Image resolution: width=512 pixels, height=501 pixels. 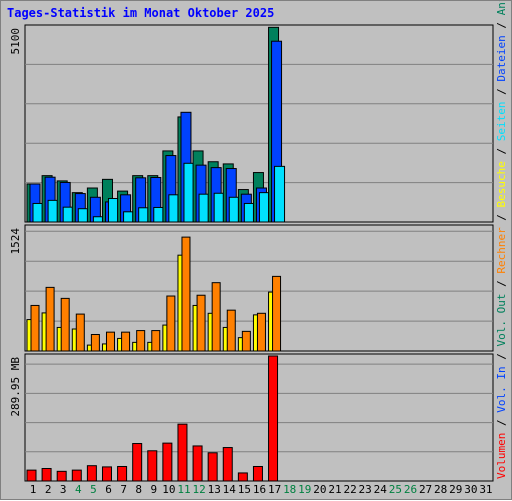 I want to click on legend-item-vol-out: Vol. Out, so click(x=501, y=320).